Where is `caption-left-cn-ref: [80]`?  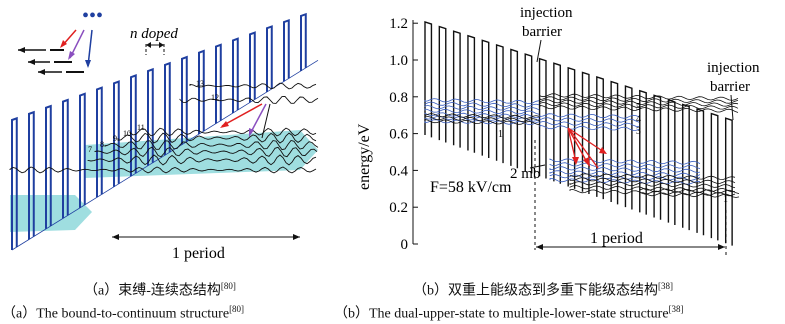
caption-left-cn-ref: [80] is located at coordinates (228, 286).